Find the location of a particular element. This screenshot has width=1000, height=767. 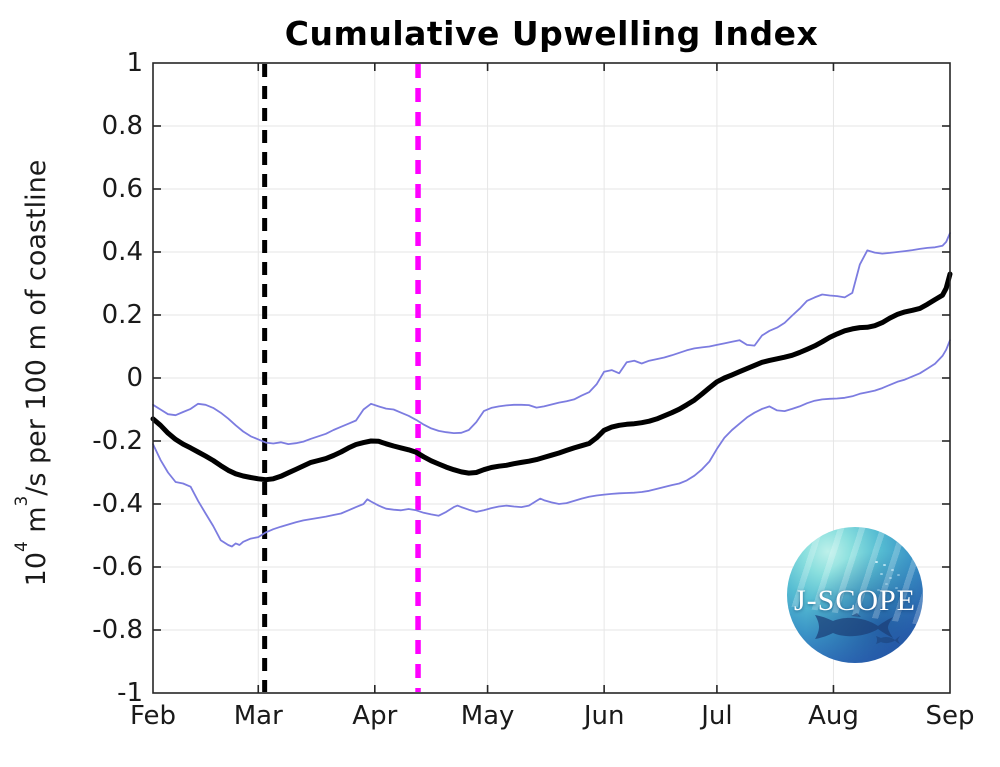

y-tick-label-1: 1 is located at coordinates (134, 63).